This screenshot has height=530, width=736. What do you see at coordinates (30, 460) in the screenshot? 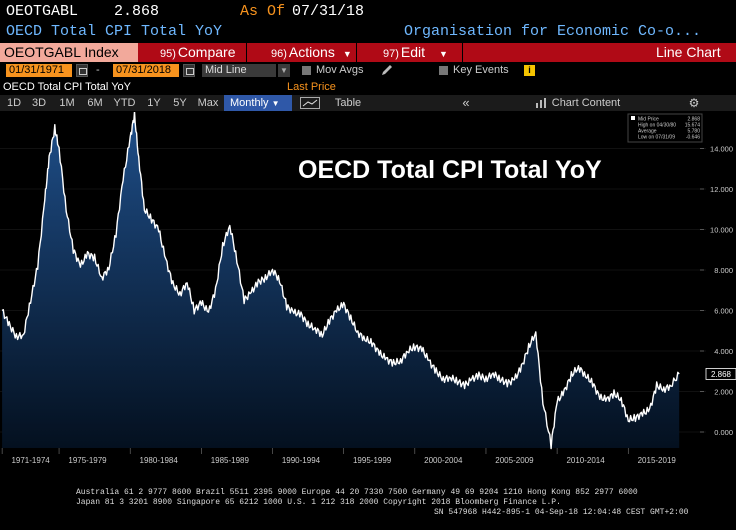
I see `x-tick-label: 1971-1974` at bounding box center [30, 460].